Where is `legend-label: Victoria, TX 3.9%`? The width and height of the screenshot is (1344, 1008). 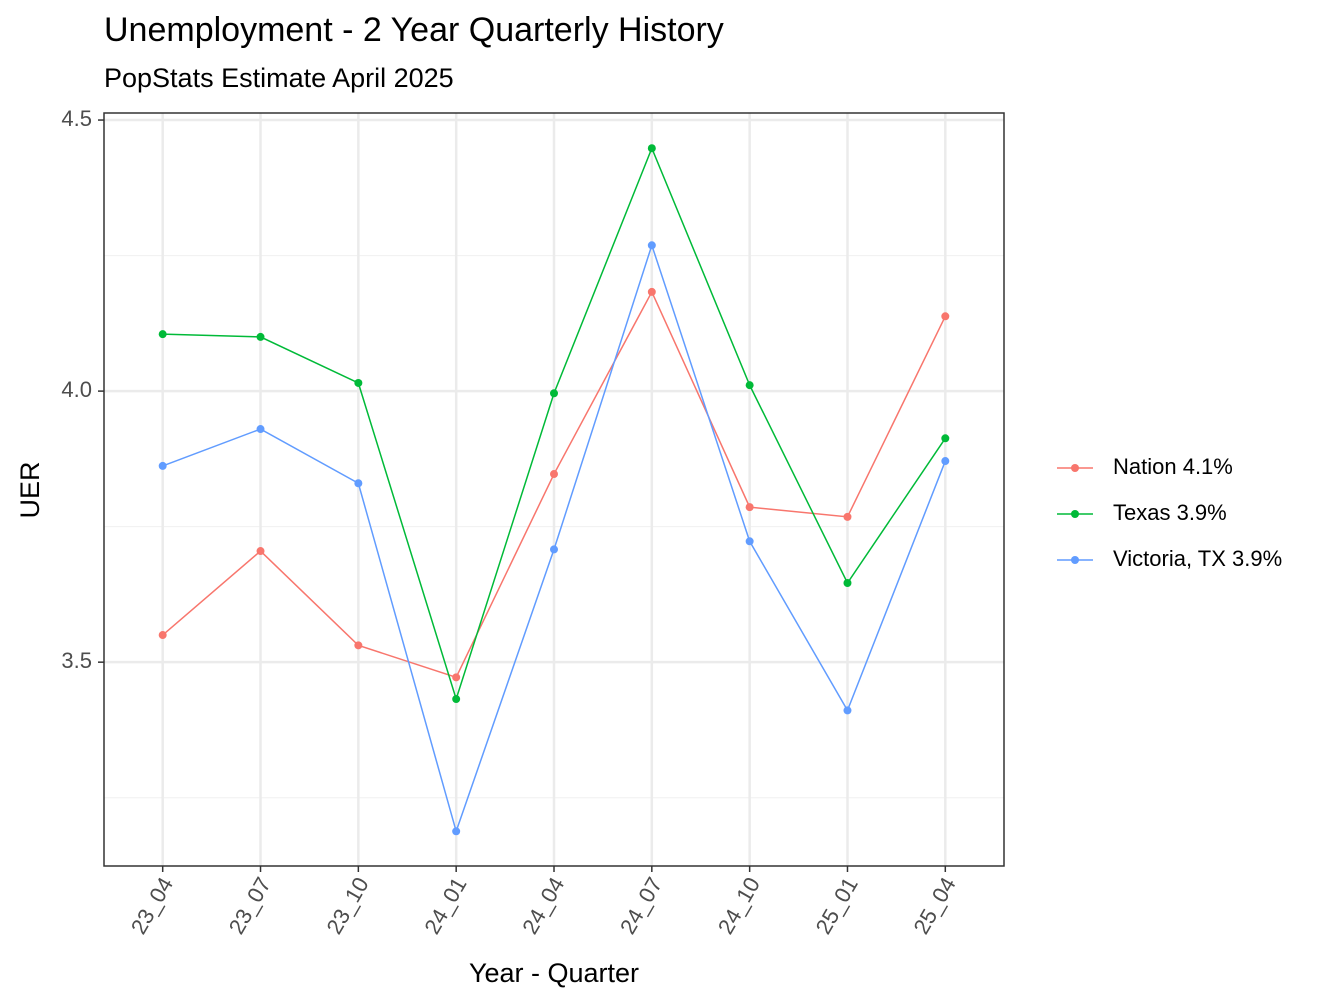
legend-label: Victoria, TX 3.9% is located at coordinates (1197, 558).